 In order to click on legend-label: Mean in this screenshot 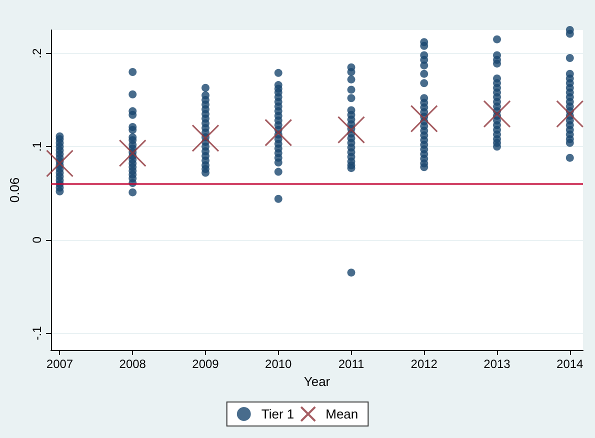, I will do `click(342, 414)`.